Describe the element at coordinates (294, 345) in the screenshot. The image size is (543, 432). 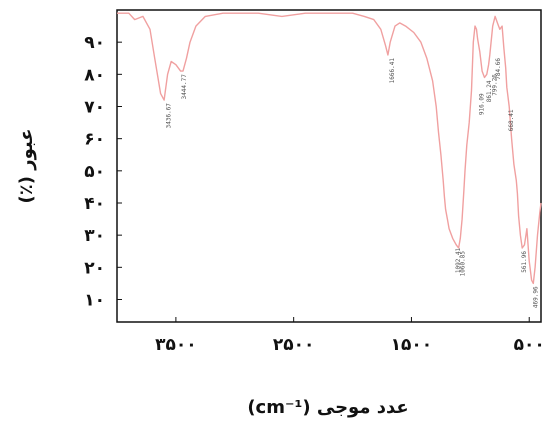
I see `x-tick-label-1: ۲۵۰۰` at that location.